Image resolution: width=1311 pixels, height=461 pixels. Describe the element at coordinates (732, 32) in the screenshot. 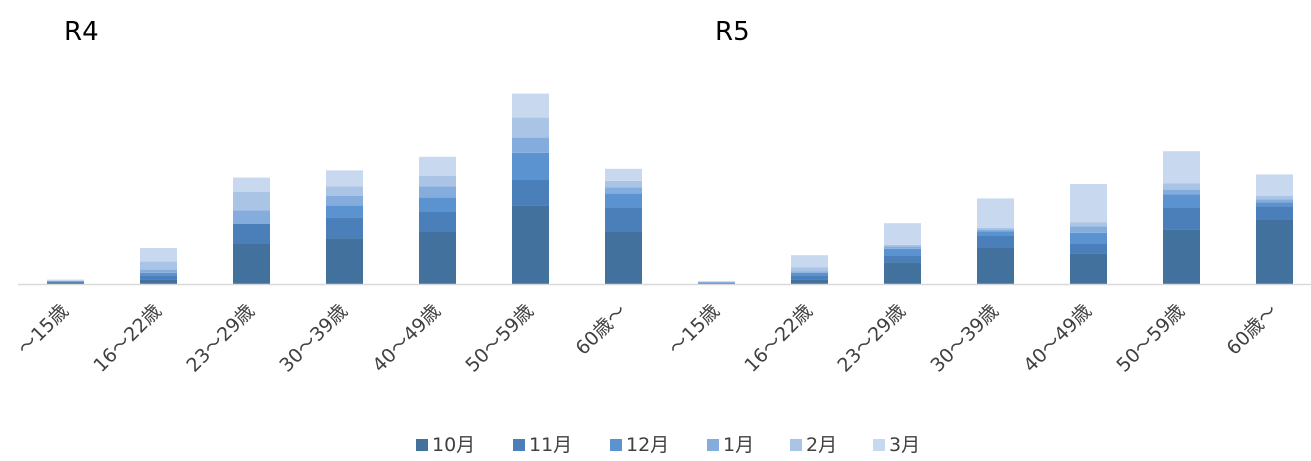

I see `panel-title: R5` at that location.